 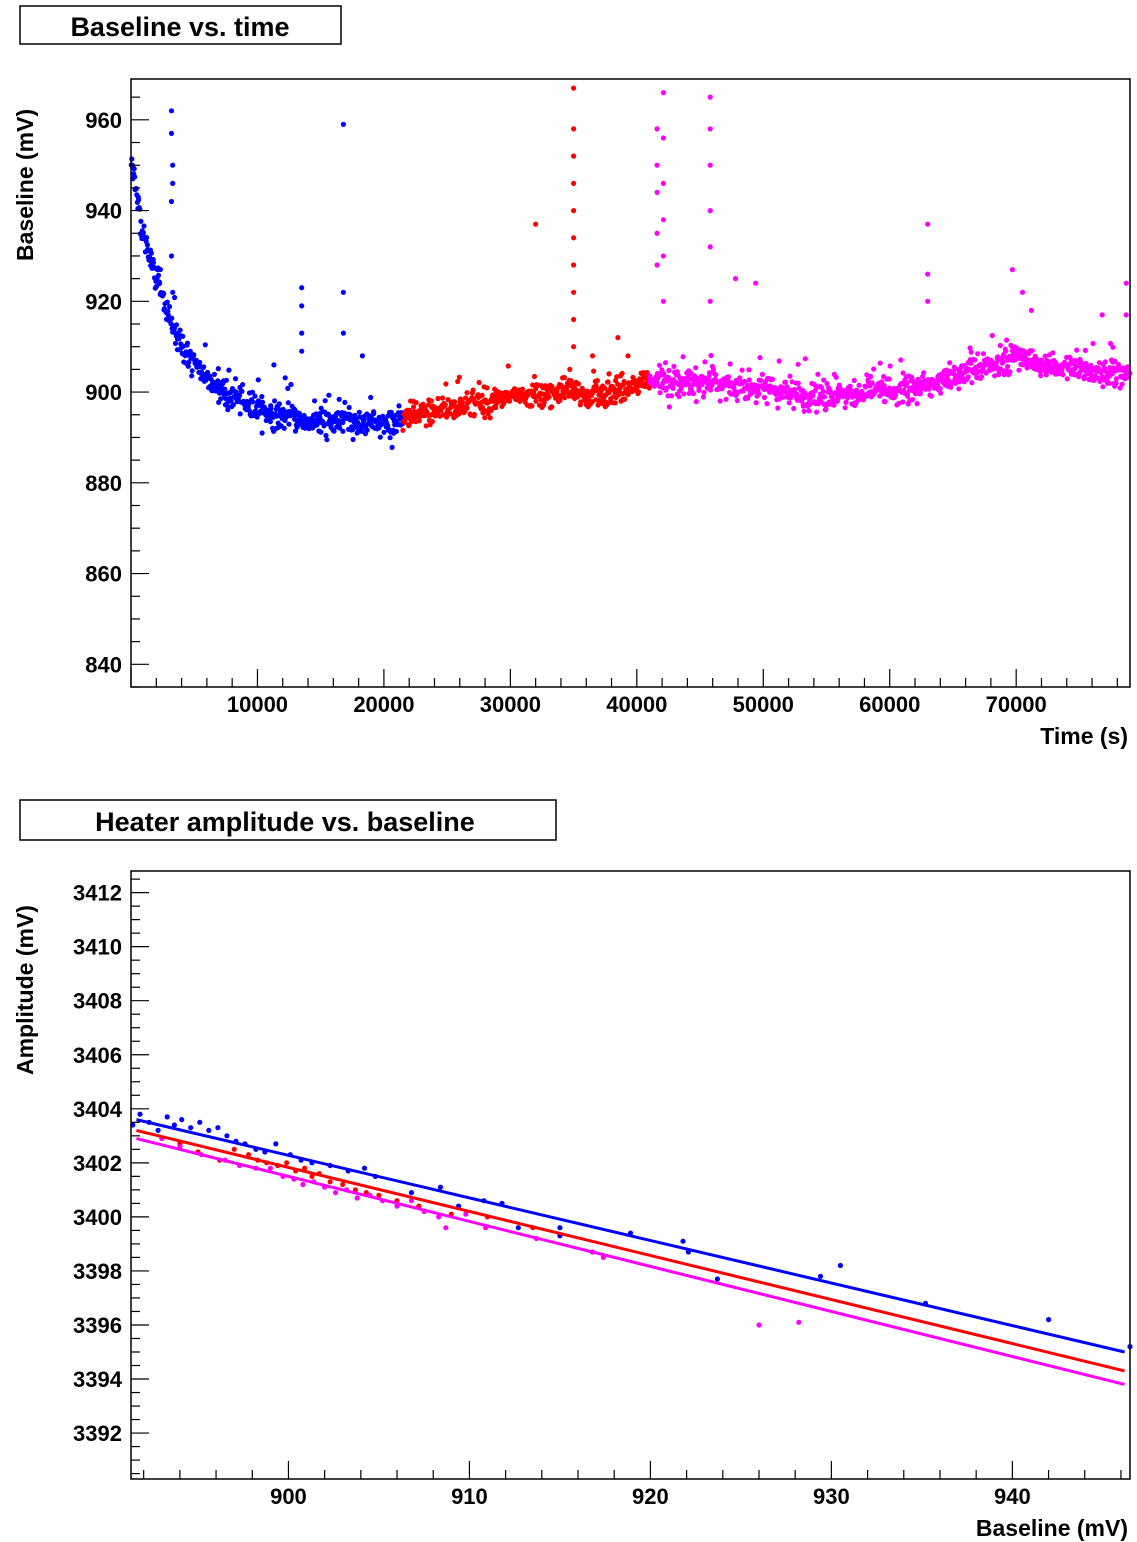 What do you see at coordinates (510, 704) in the screenshot?
I see `chart1-x-tick-label: 30000` at bounding box center [510, 704].